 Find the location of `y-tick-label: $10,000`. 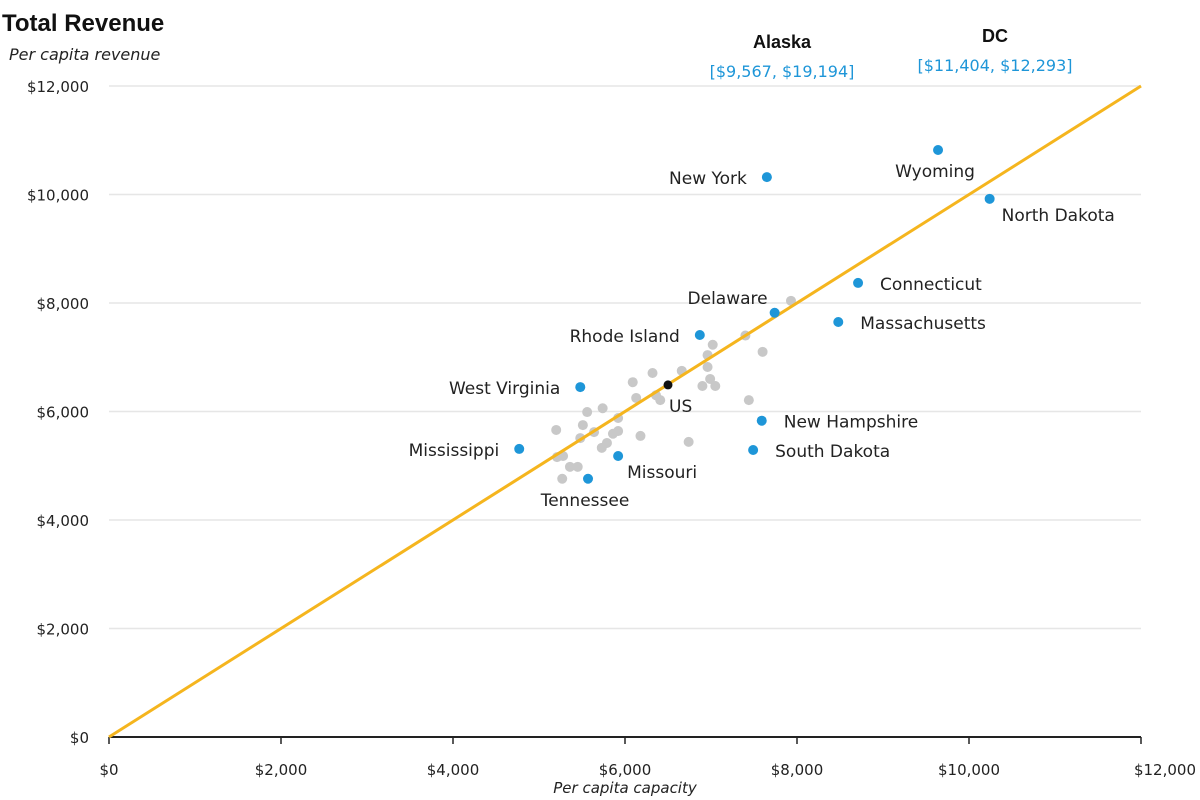

y-tick-label: $10,000 is located at coordinates (58, 196).